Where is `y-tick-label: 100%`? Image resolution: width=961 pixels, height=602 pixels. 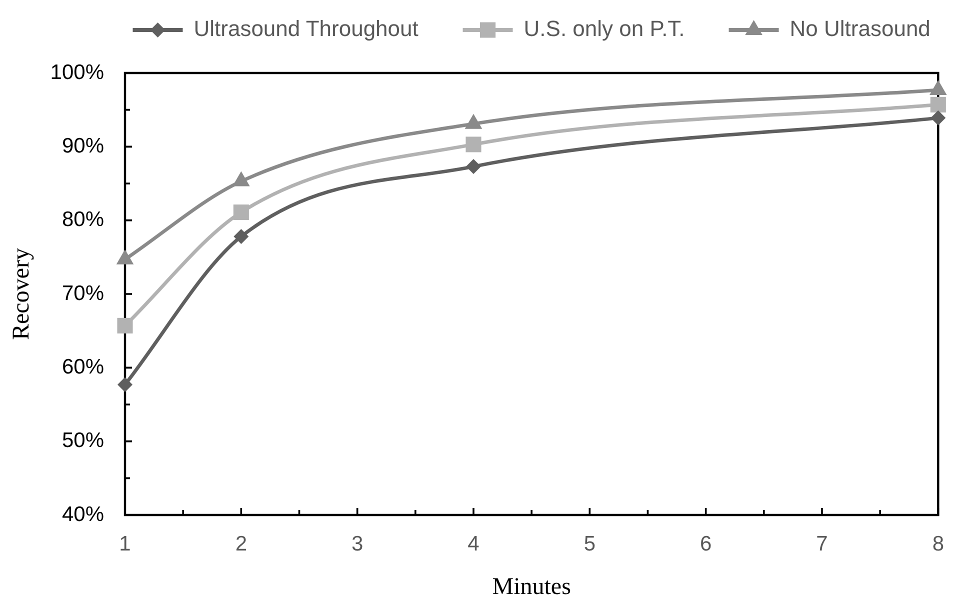 y-tick-label: 100% is located at coordinates (77, 72).